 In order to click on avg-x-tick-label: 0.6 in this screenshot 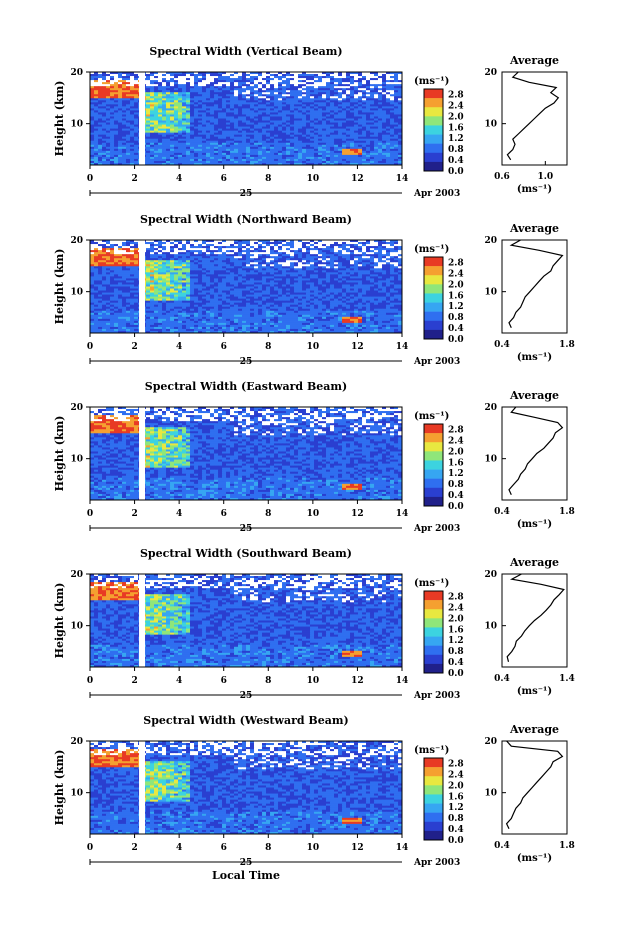, I will do `click(502, 177)`.